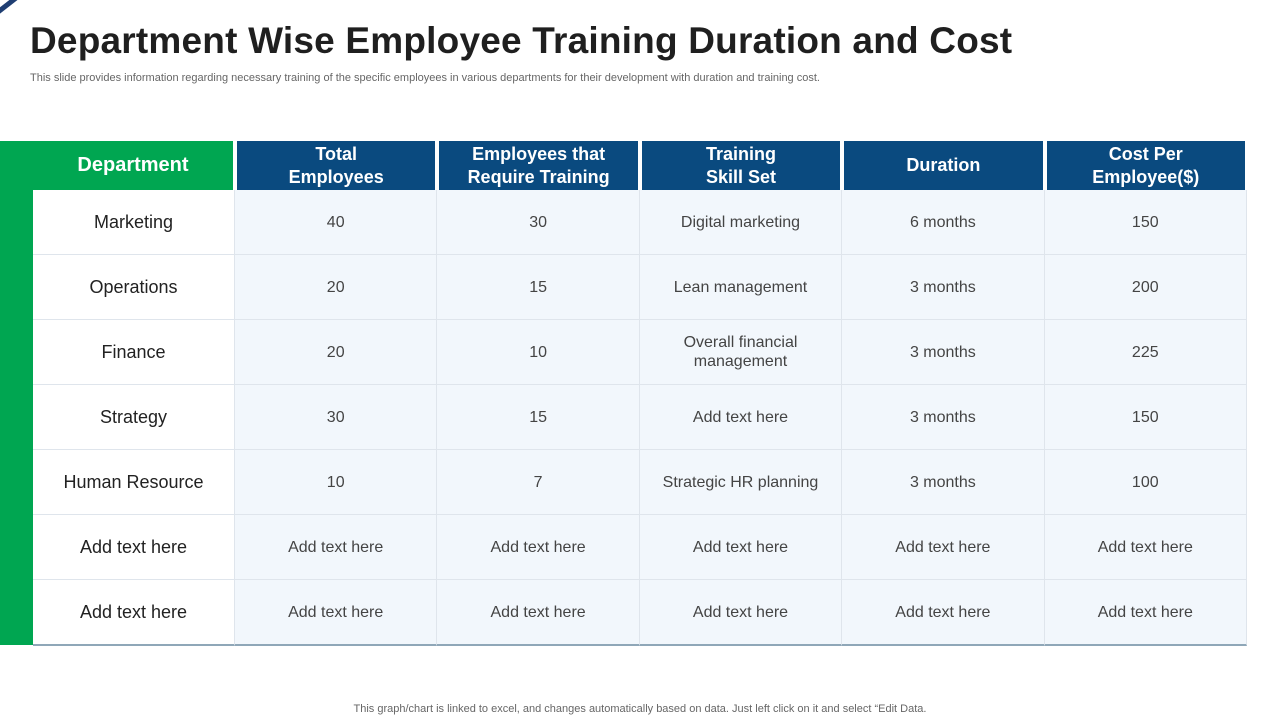 The width and height of the screenshot is (1280, 720). I want to click on training-skill-set-header: Training Skill Set, so click(741, 165).